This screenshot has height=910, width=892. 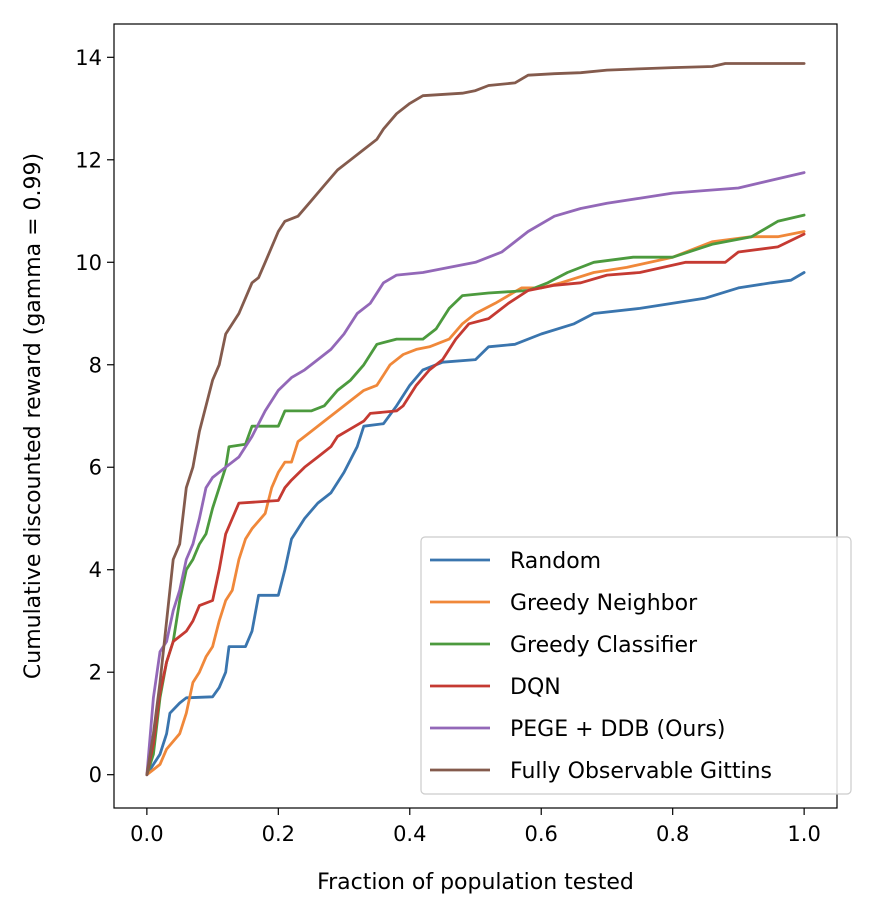 What do you see at coordinates (604, 603) in the screenshot?
I see `legend-label-1: Greedy Neighbor` at bounding box center [604, 603].